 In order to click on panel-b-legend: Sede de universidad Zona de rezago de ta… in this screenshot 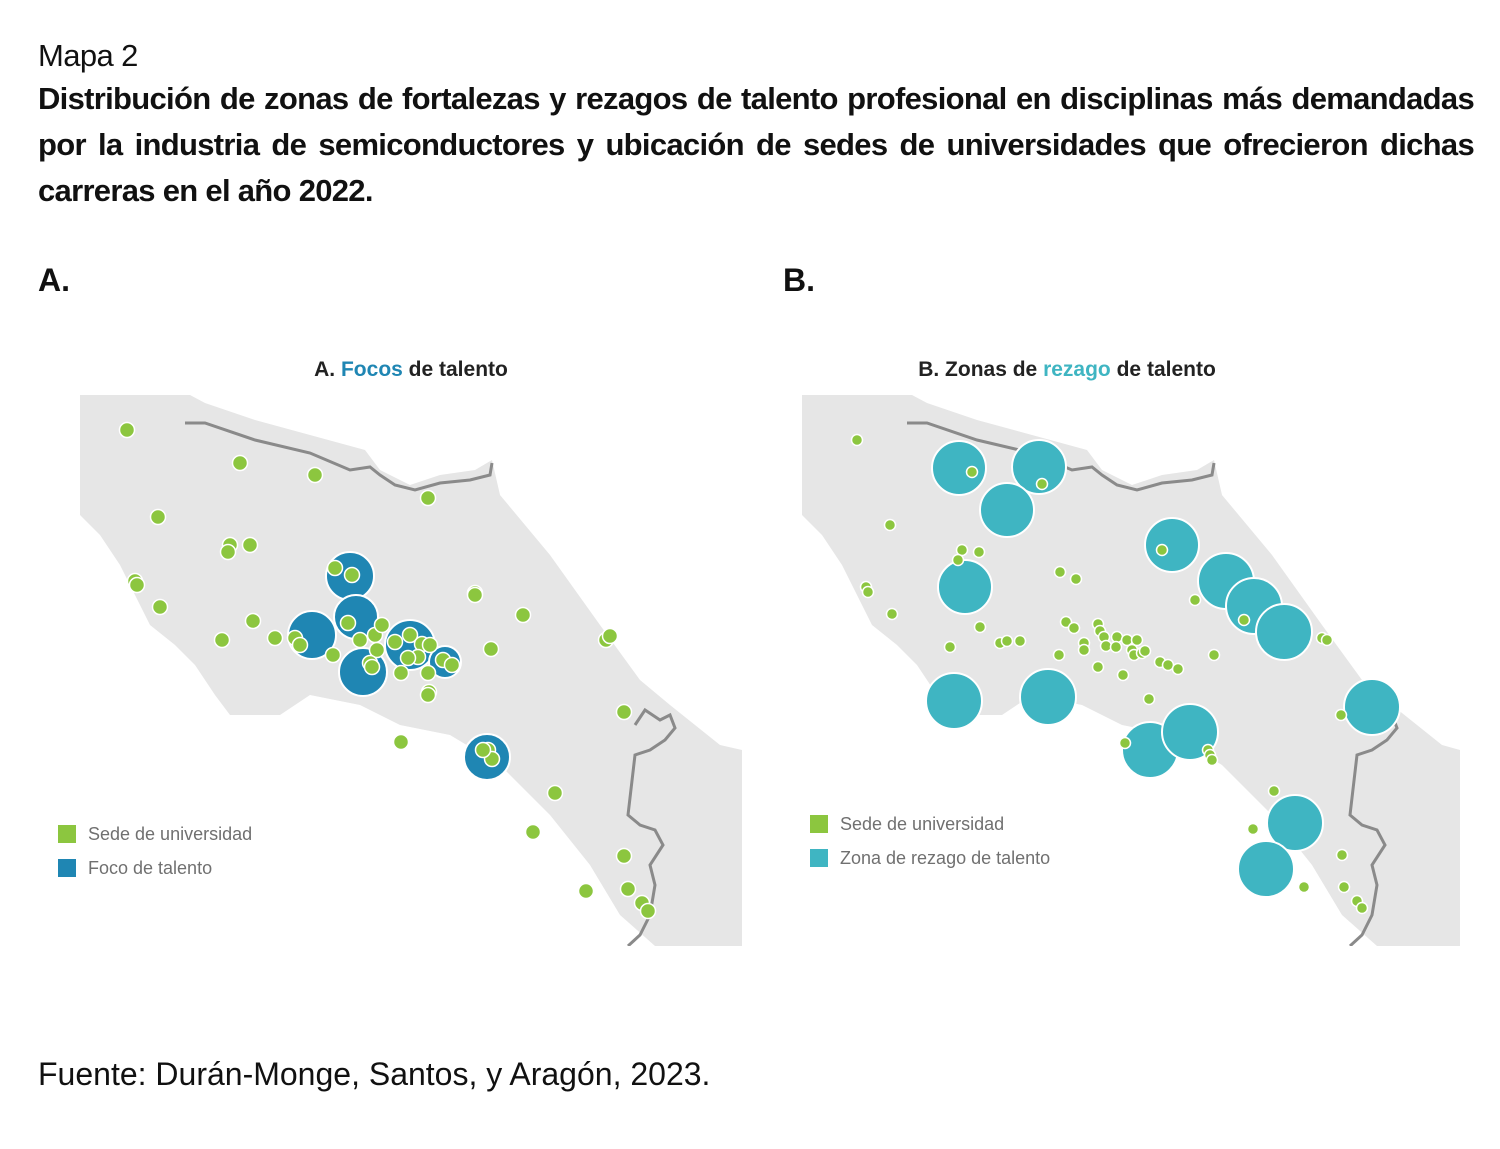, I will do `click(930, 841)`.